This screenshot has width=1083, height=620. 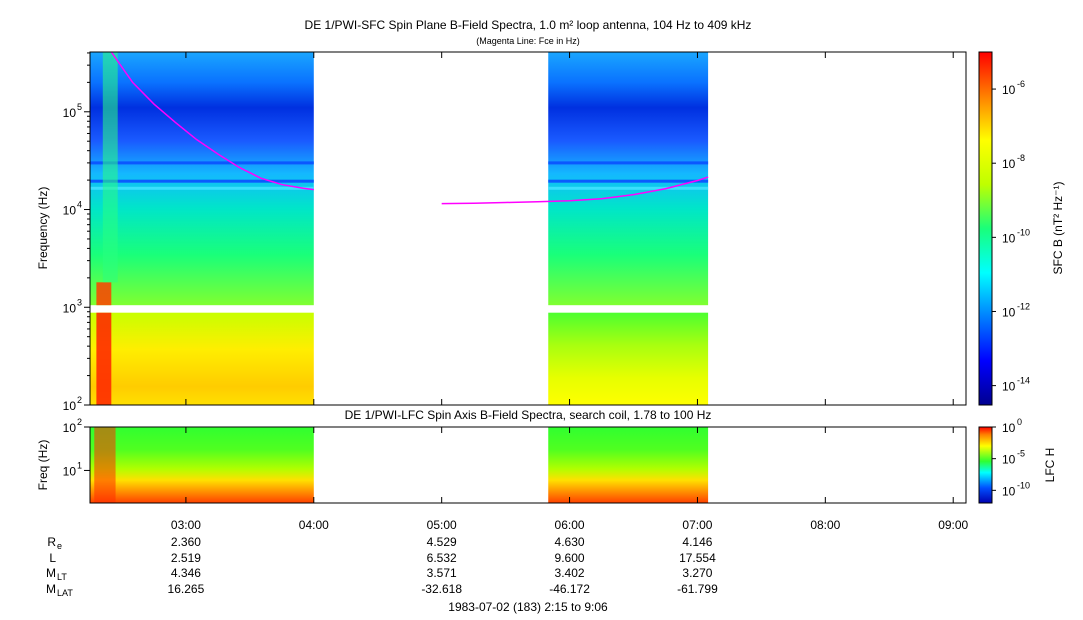 I want to click on ephemeris-value: 17.554, so click(x=697, y=558).